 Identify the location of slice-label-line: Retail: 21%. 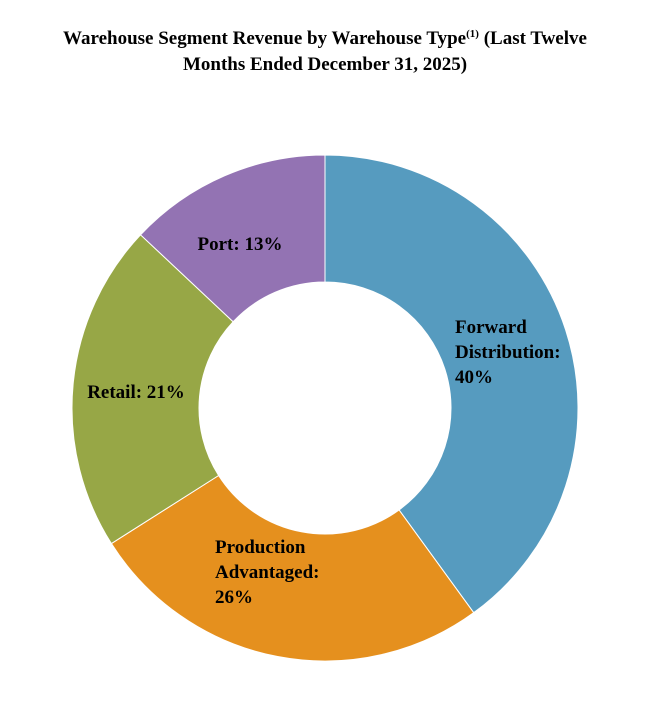
(136, 392).